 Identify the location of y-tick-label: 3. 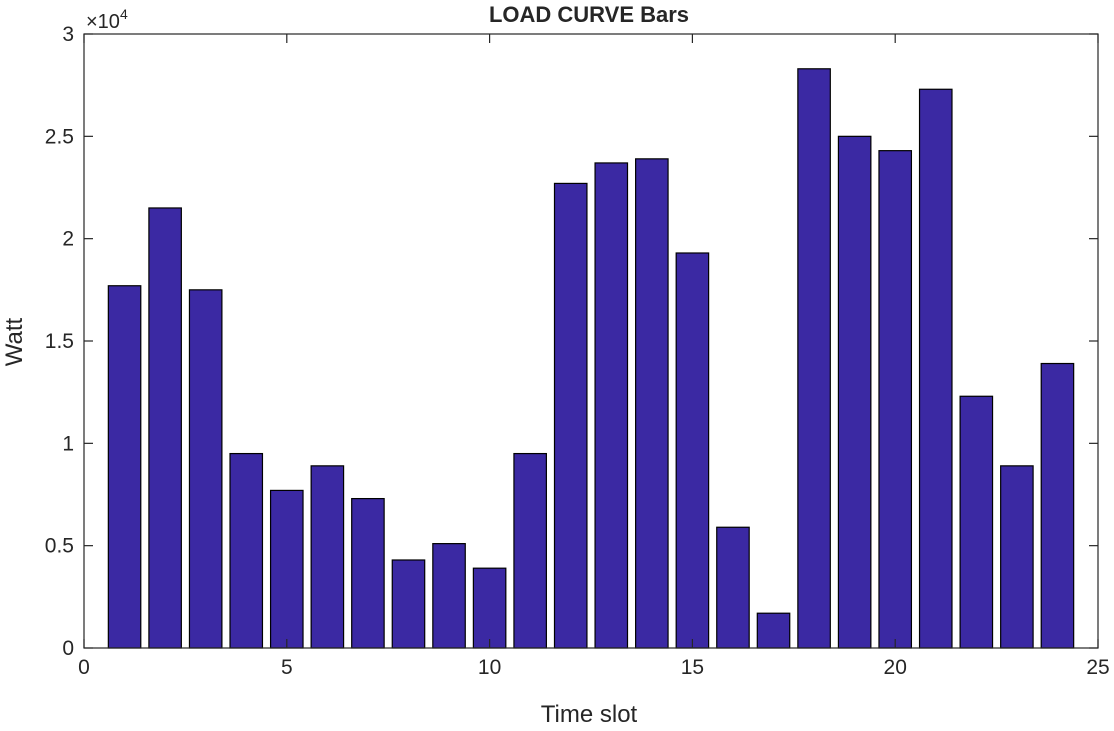
(68, 34).